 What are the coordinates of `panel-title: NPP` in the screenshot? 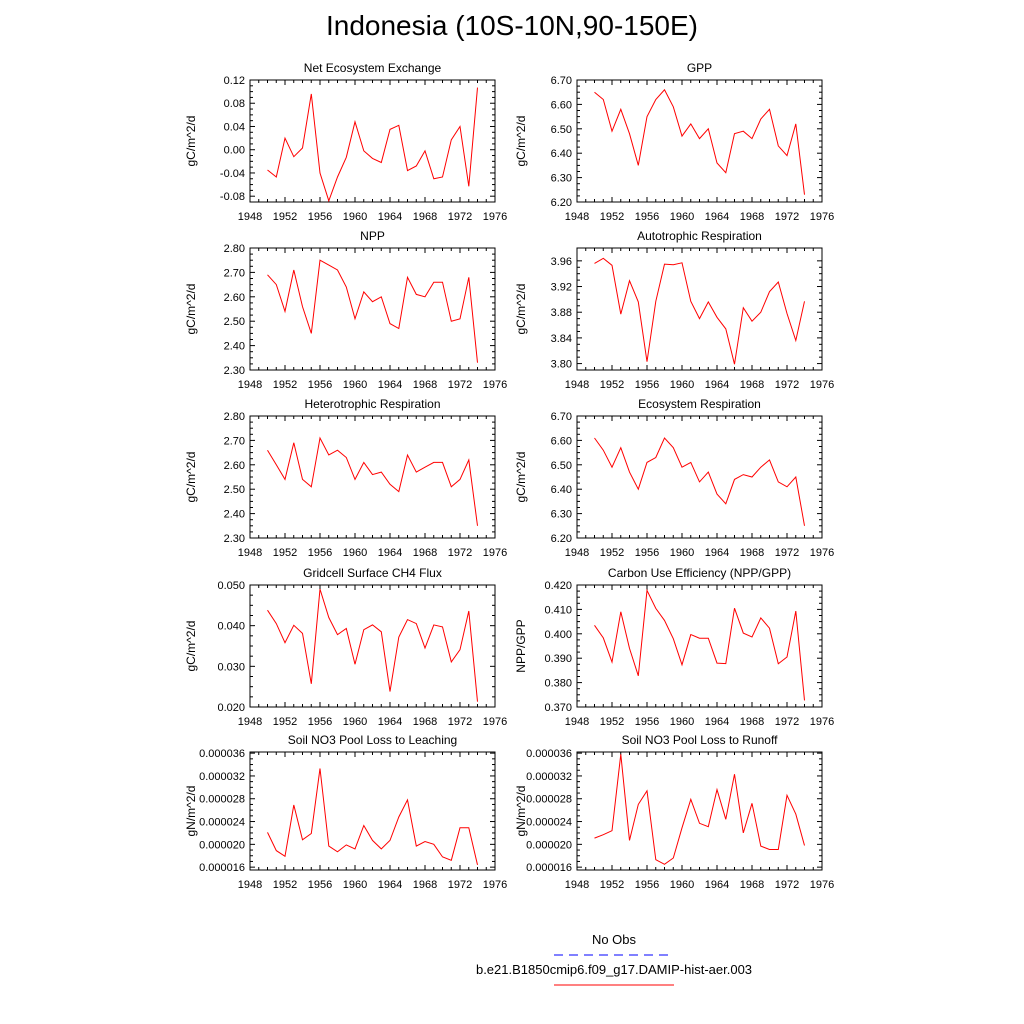 It's located at (372, 236).